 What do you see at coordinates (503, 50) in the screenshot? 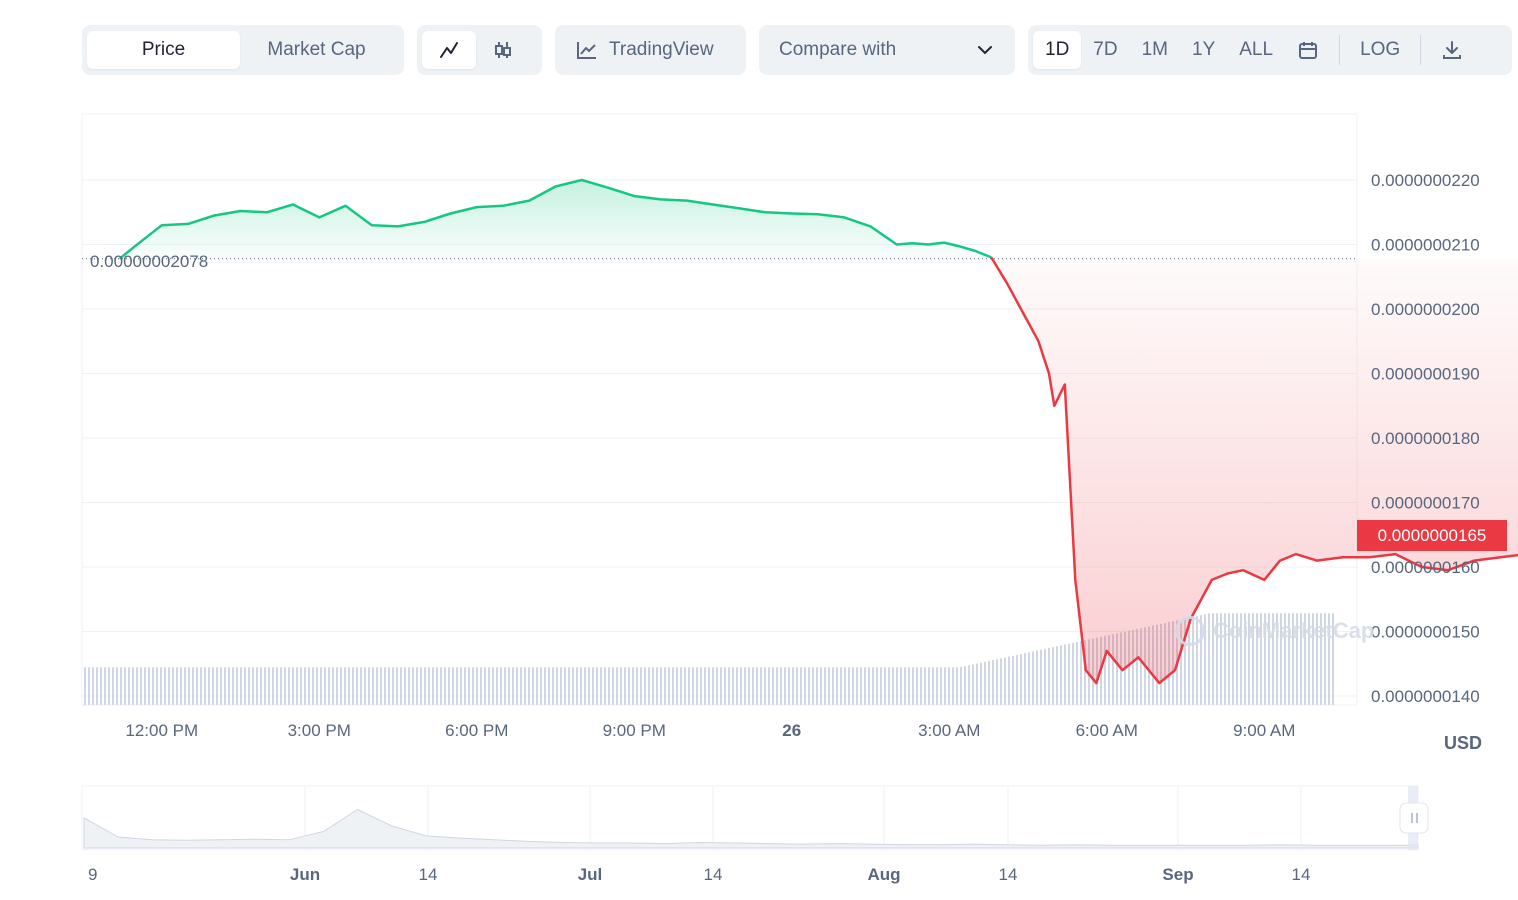
I see `candlestick-button` at bounding box center [503, 50].